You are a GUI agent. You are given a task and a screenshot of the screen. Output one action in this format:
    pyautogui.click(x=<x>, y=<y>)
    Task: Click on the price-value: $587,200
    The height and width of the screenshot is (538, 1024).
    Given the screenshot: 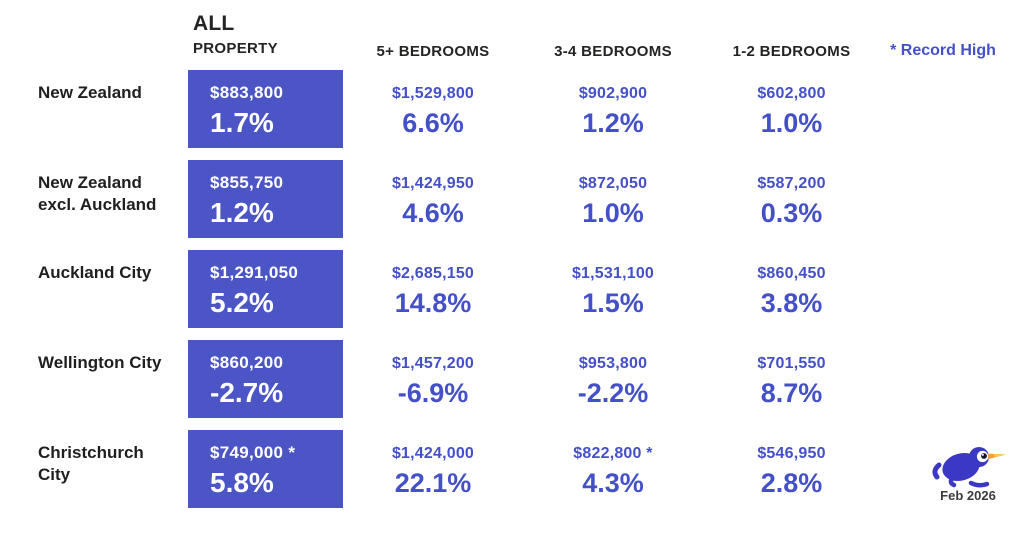 What is the action you would take?
    pyautogui.click(x=791, y=183)
    